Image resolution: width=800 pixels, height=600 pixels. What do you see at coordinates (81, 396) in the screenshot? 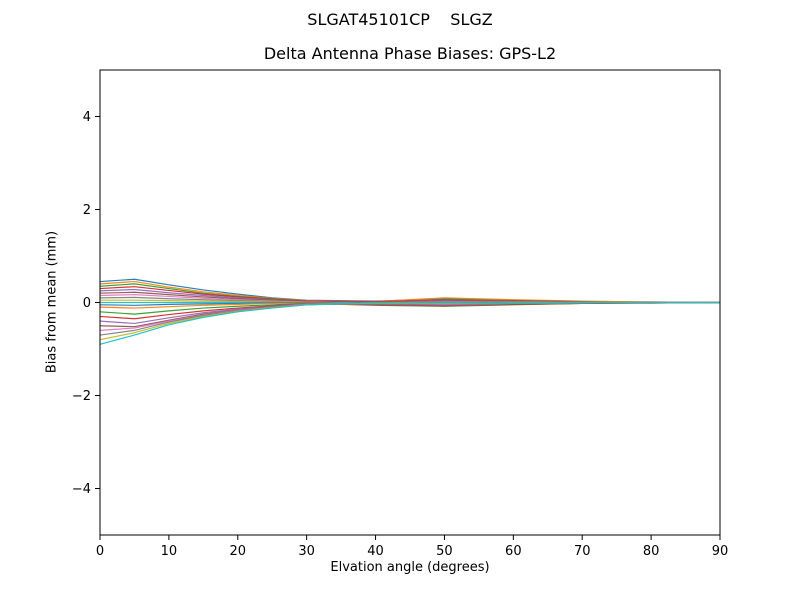
I see `y-tick-label: −2` at bounding box center [81, 396].